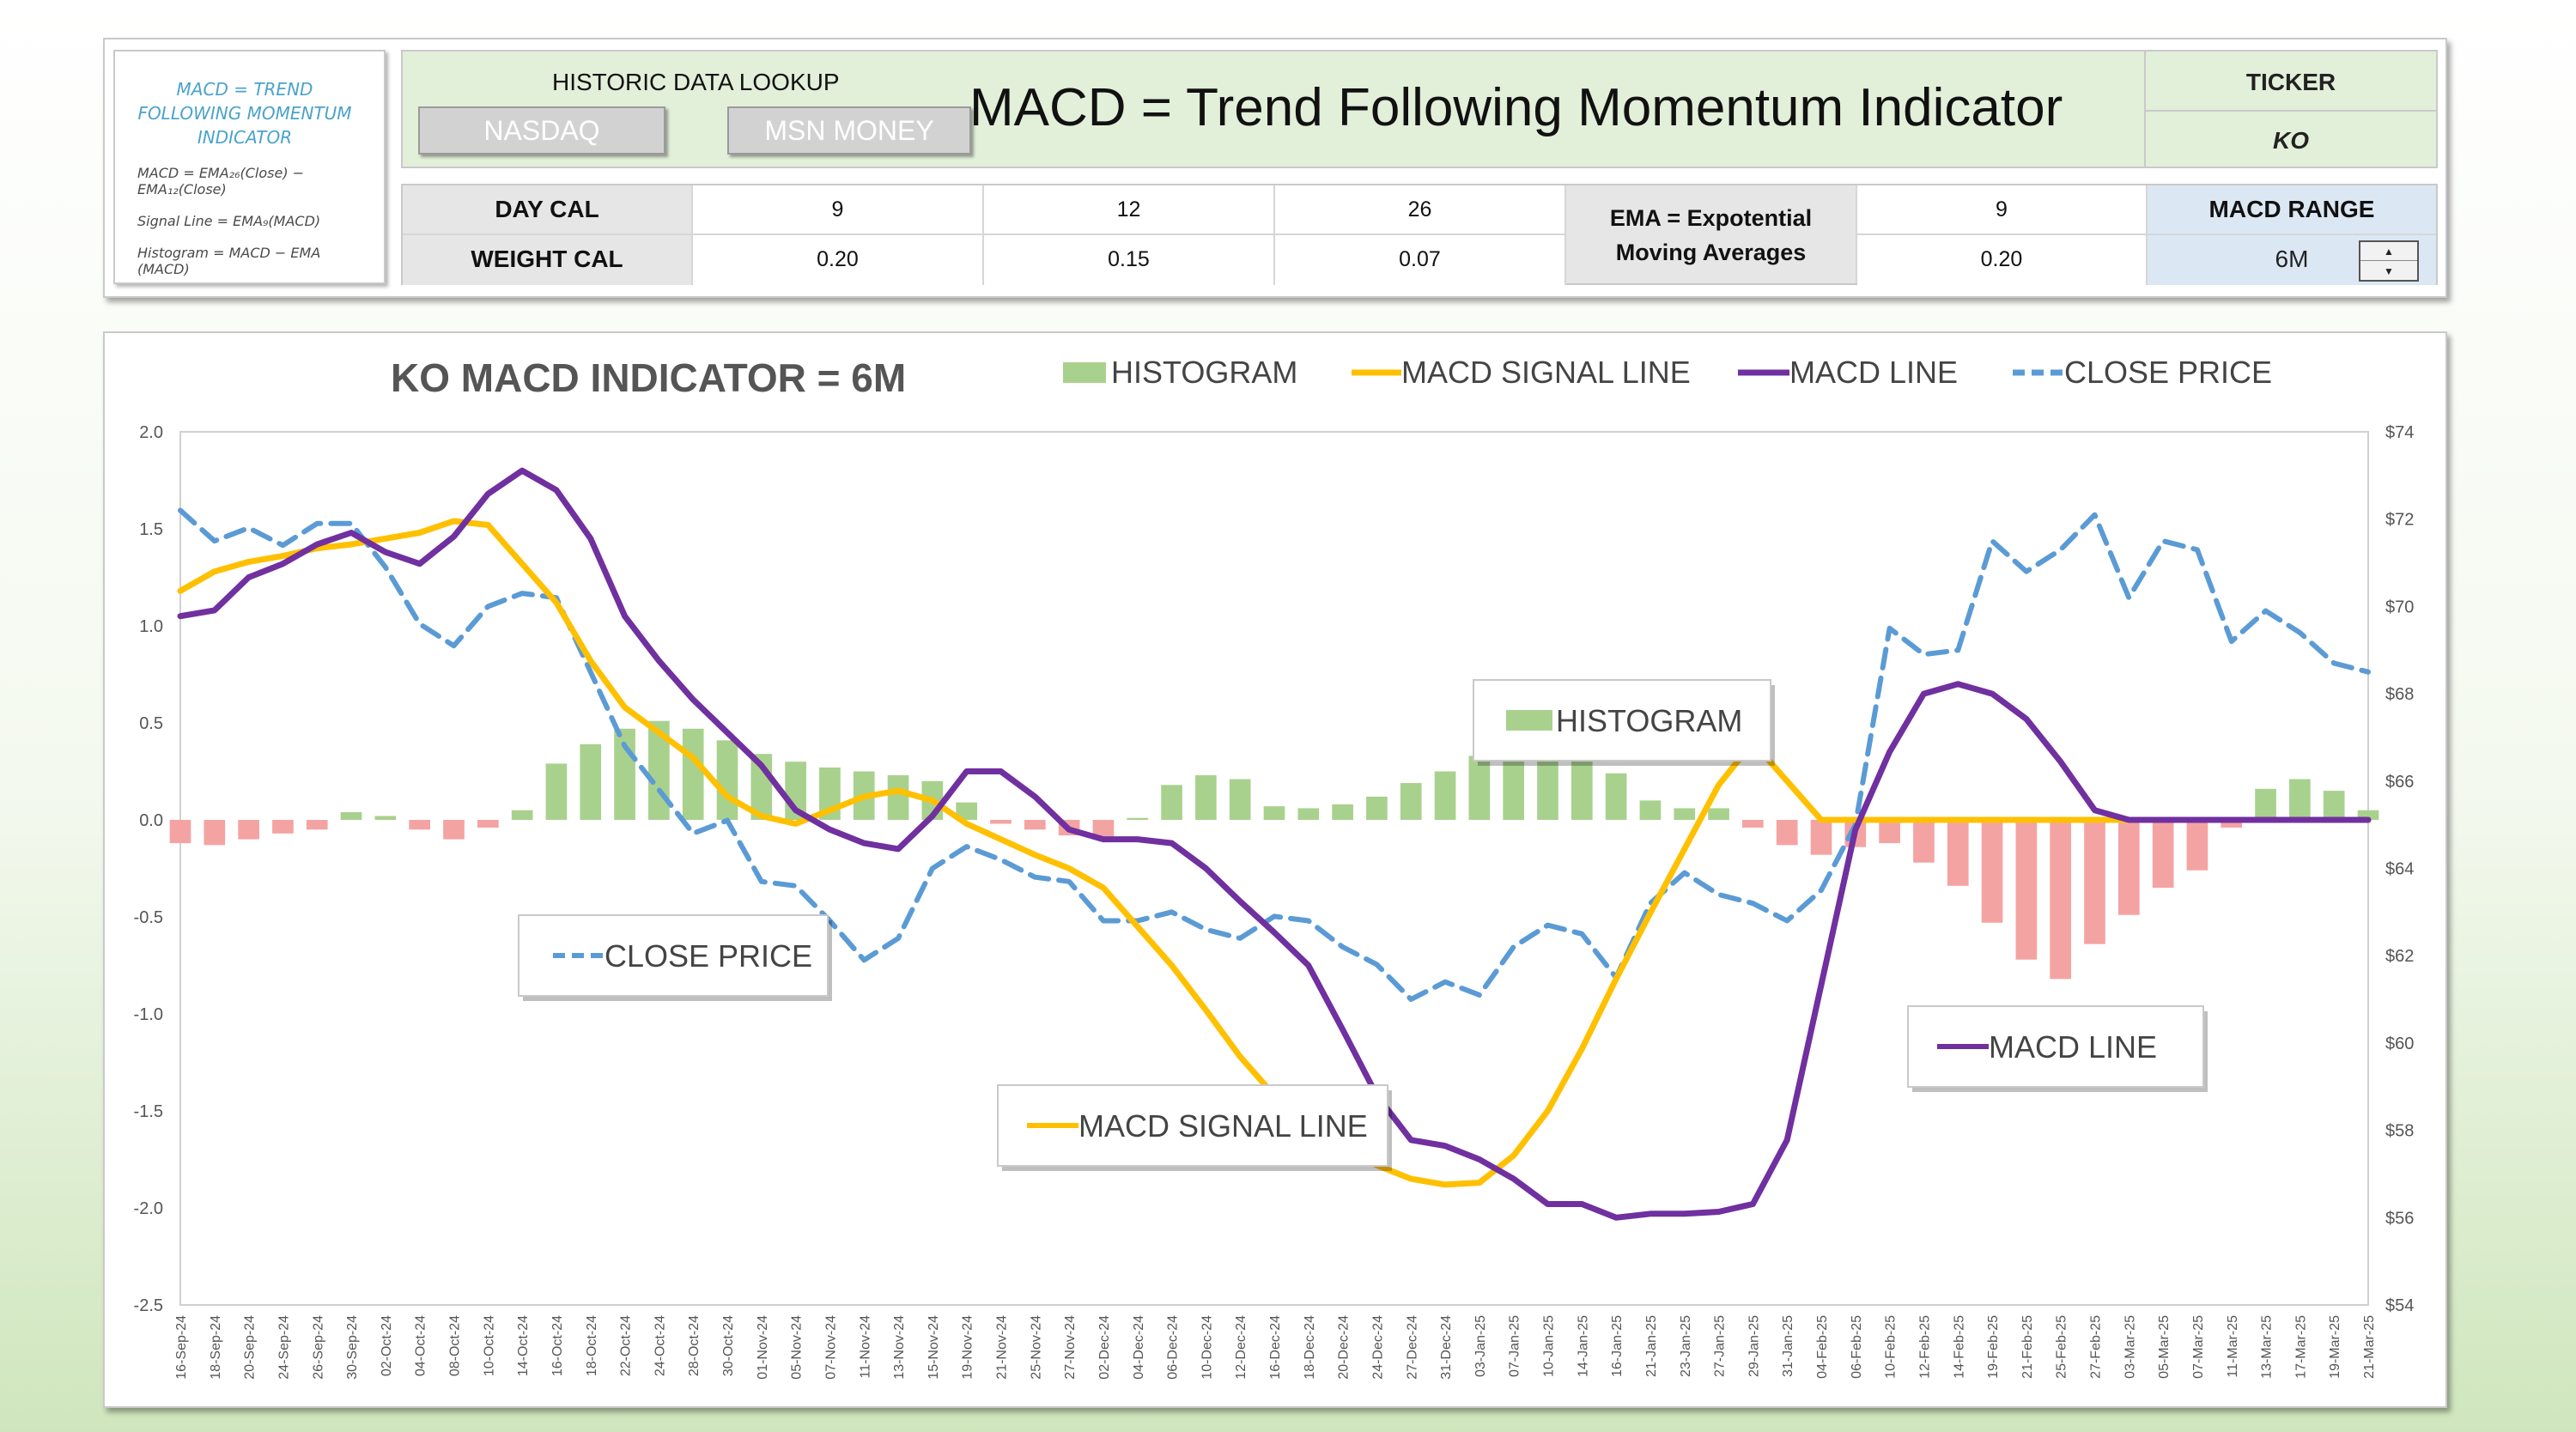  I want to click on x-tick-label: 06-Feb-25, so click(1857, 1347).